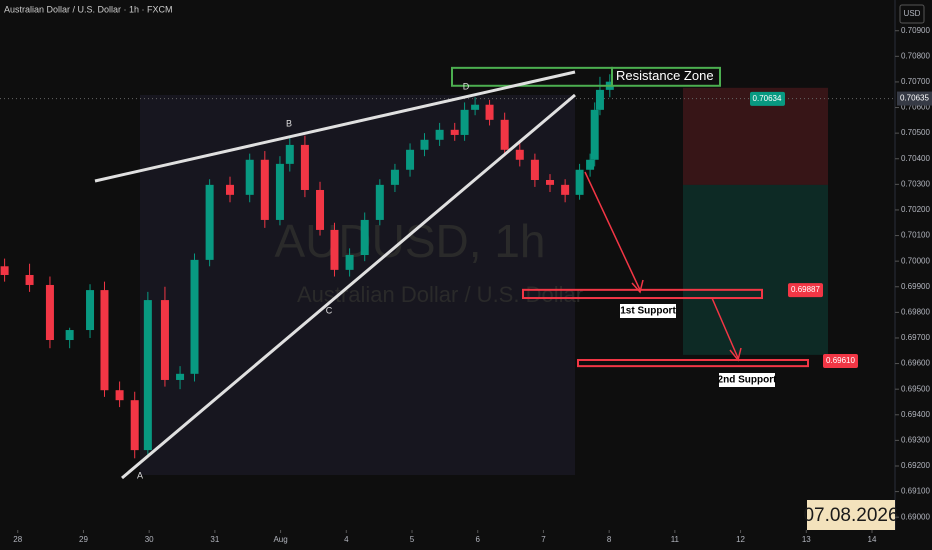 Image resolution: width=932 pixels, height=550 pixels. Describe the element at coordinates (346, 539) in the screenshot. I see `x-tick-label: 4` at that location.